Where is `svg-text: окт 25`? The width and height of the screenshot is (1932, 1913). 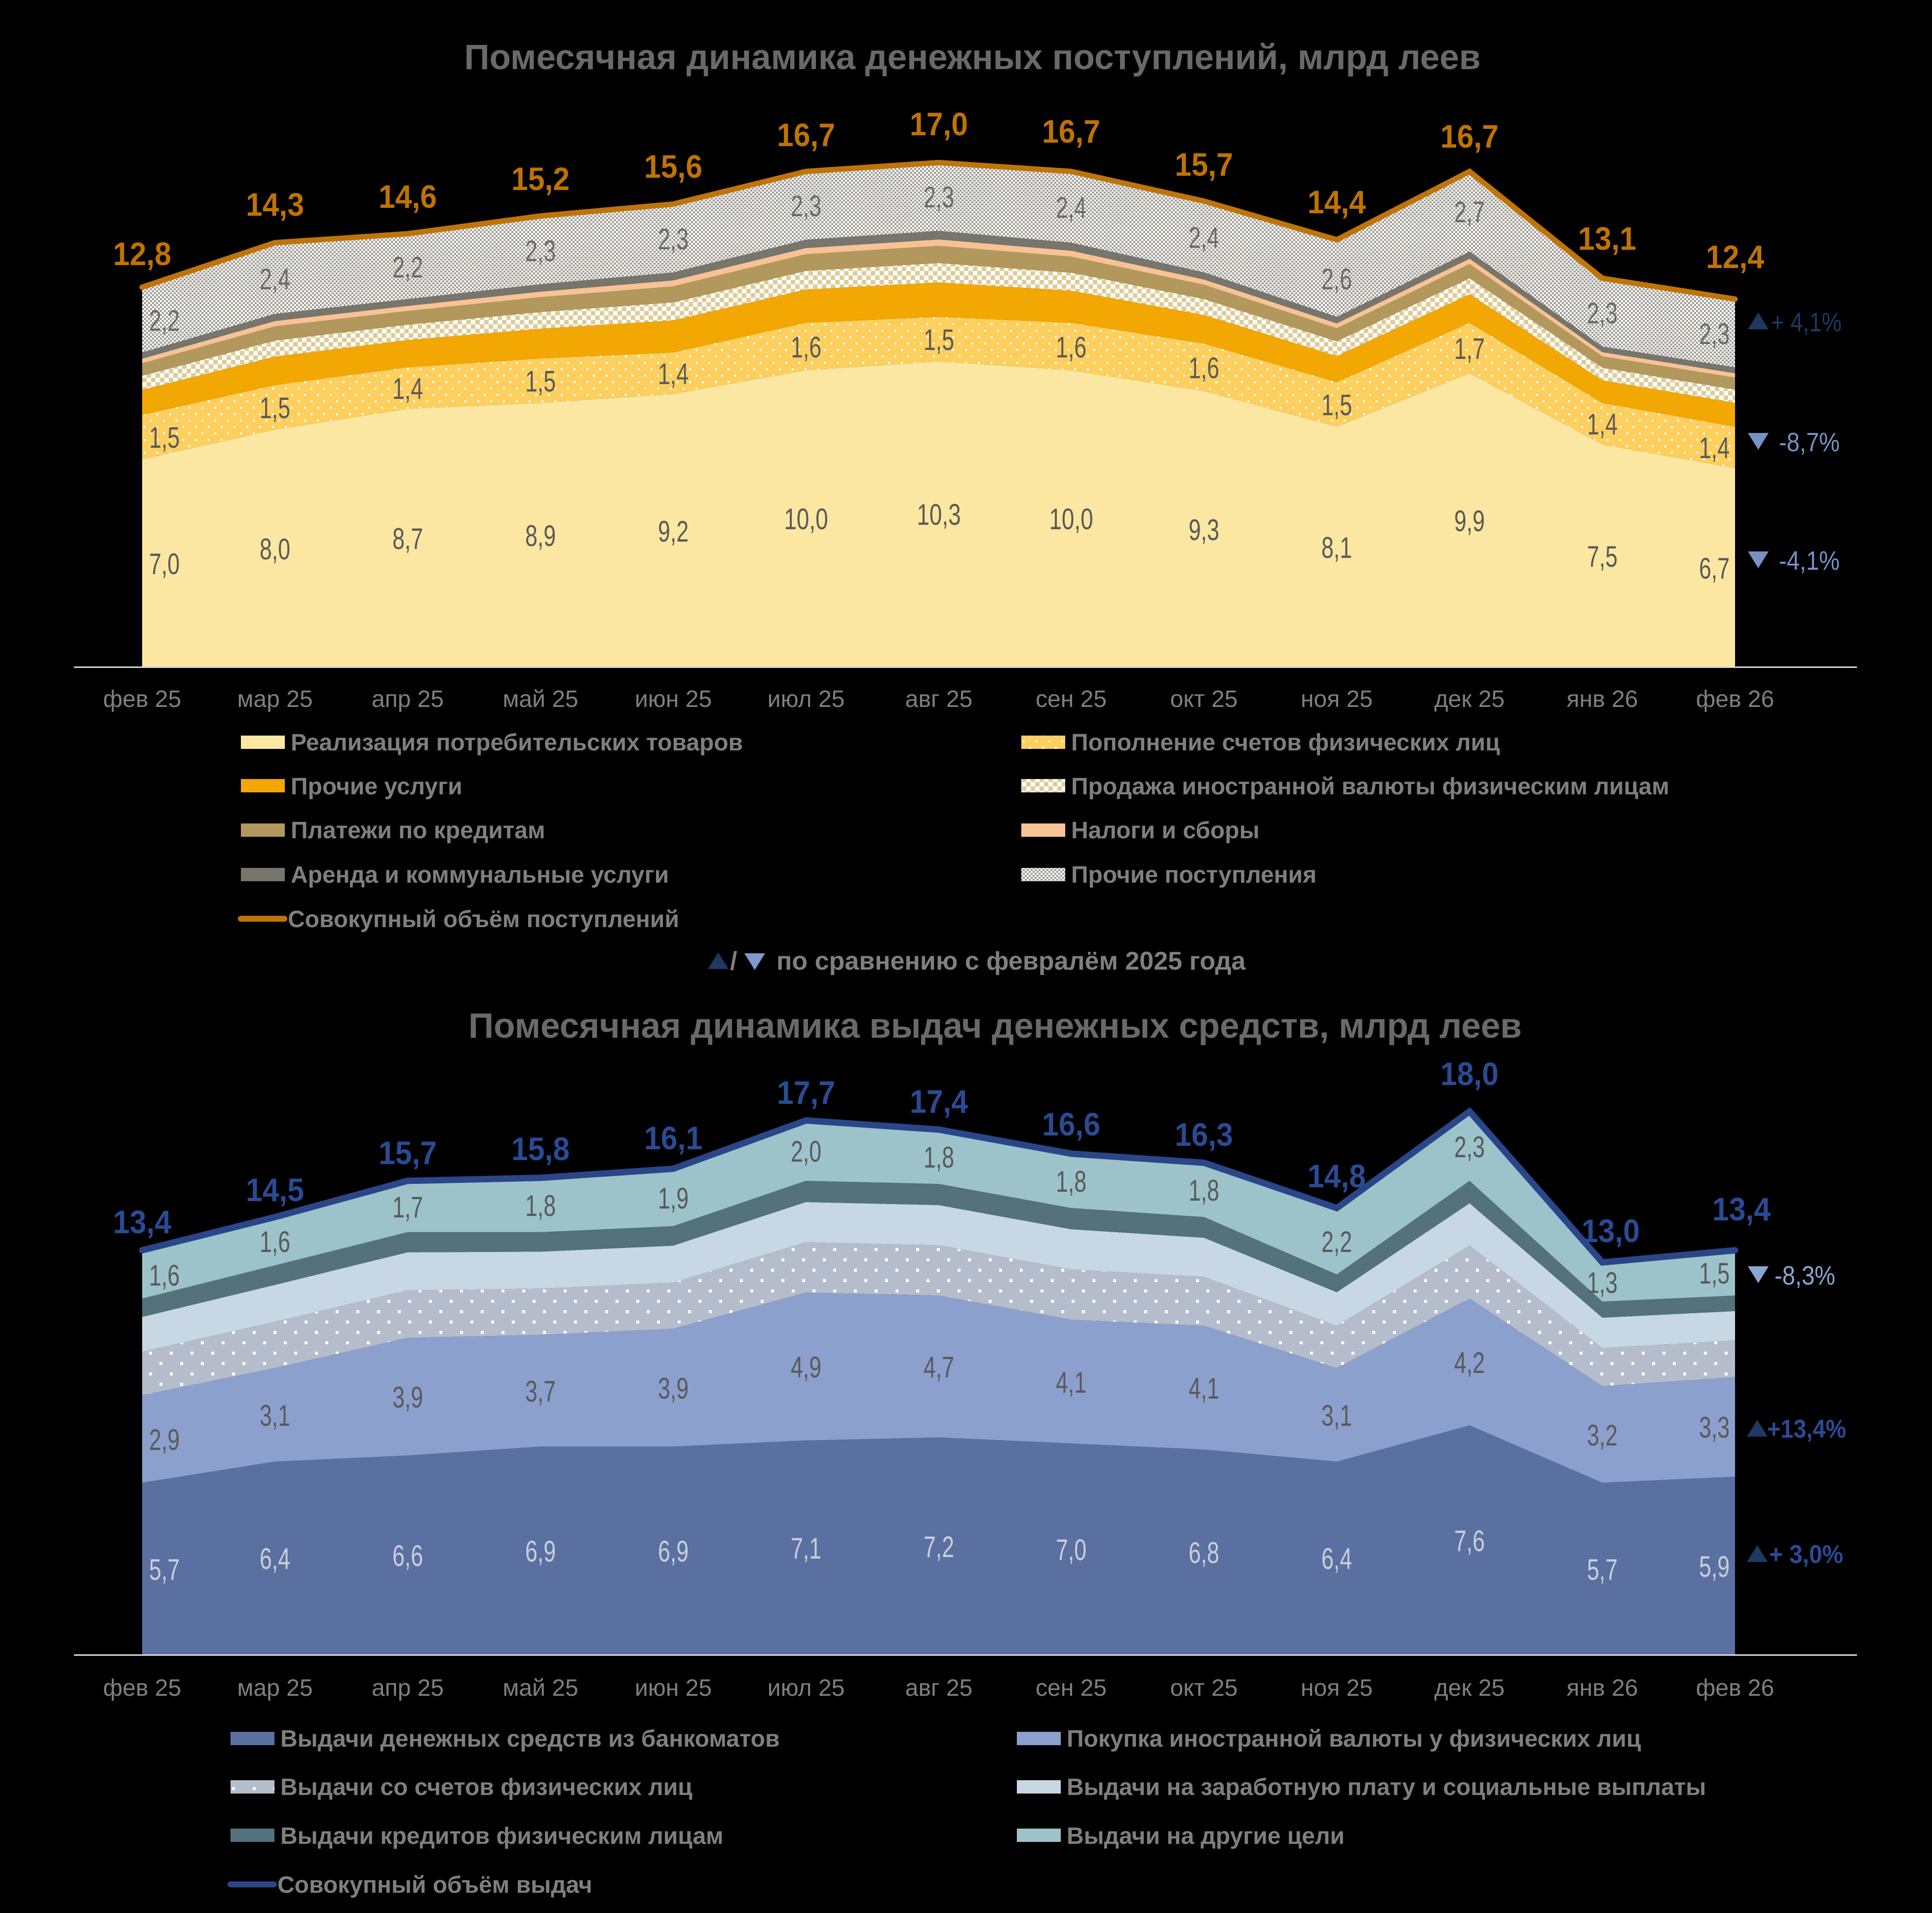 svg-text: окт 25 is located at coordinates (1204, 1688).